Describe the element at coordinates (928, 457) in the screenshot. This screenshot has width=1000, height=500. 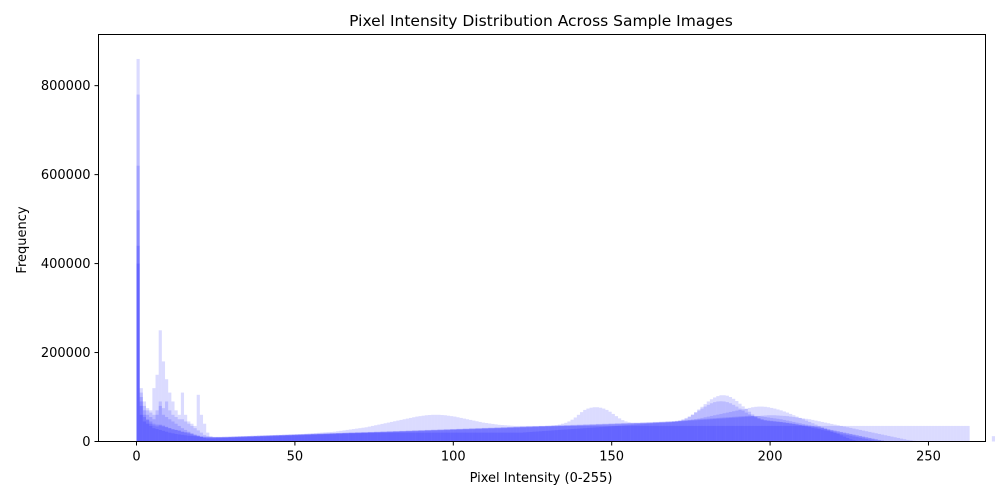
I see `x-tick-label: 250` at that location.